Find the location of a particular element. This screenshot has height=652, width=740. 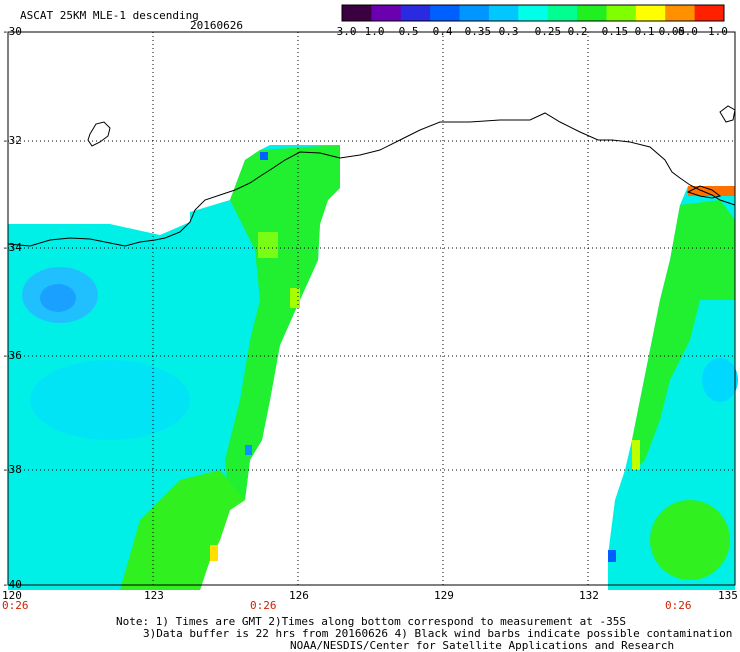

west-green-band is located at coordinates (282, 327).